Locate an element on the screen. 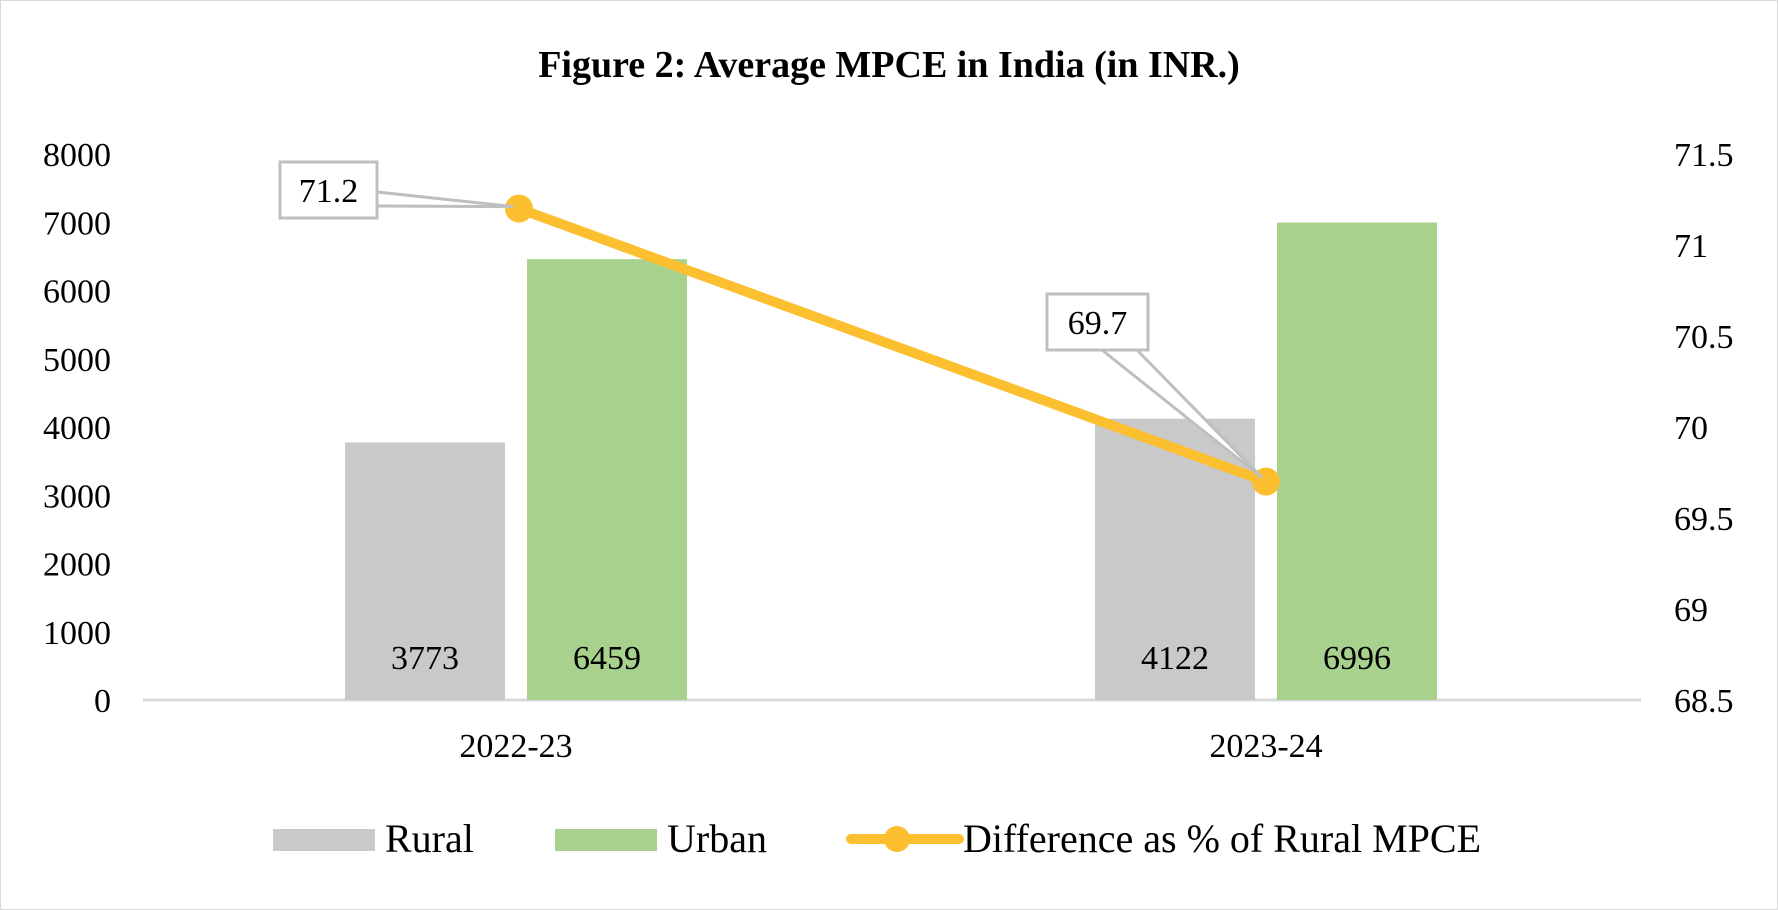  bar-value-label: 6459 is located at coordinates (607, 658).